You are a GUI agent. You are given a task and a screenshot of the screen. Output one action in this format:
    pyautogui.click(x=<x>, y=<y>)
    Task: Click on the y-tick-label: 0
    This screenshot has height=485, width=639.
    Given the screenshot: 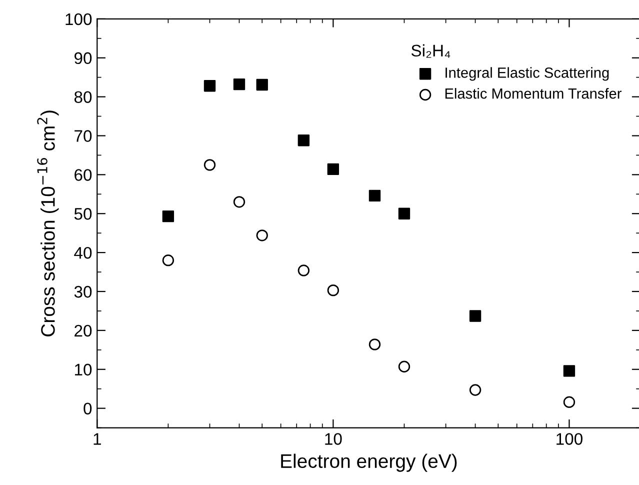 What is the action you would take?
    pyautogui.click(x=88, y=408)
    